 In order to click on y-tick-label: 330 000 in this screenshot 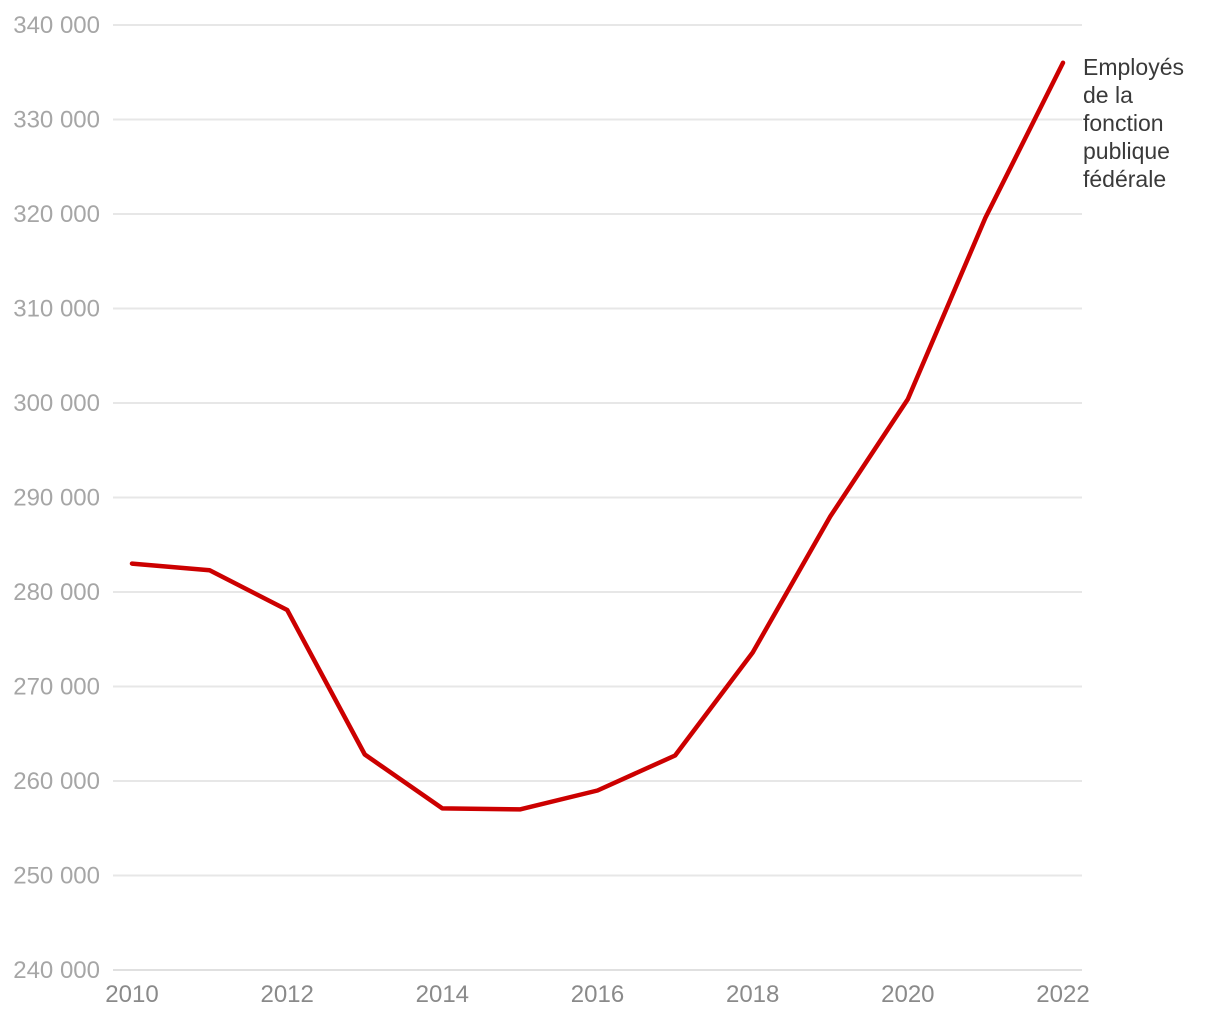, I will do `click(56, 120)`.